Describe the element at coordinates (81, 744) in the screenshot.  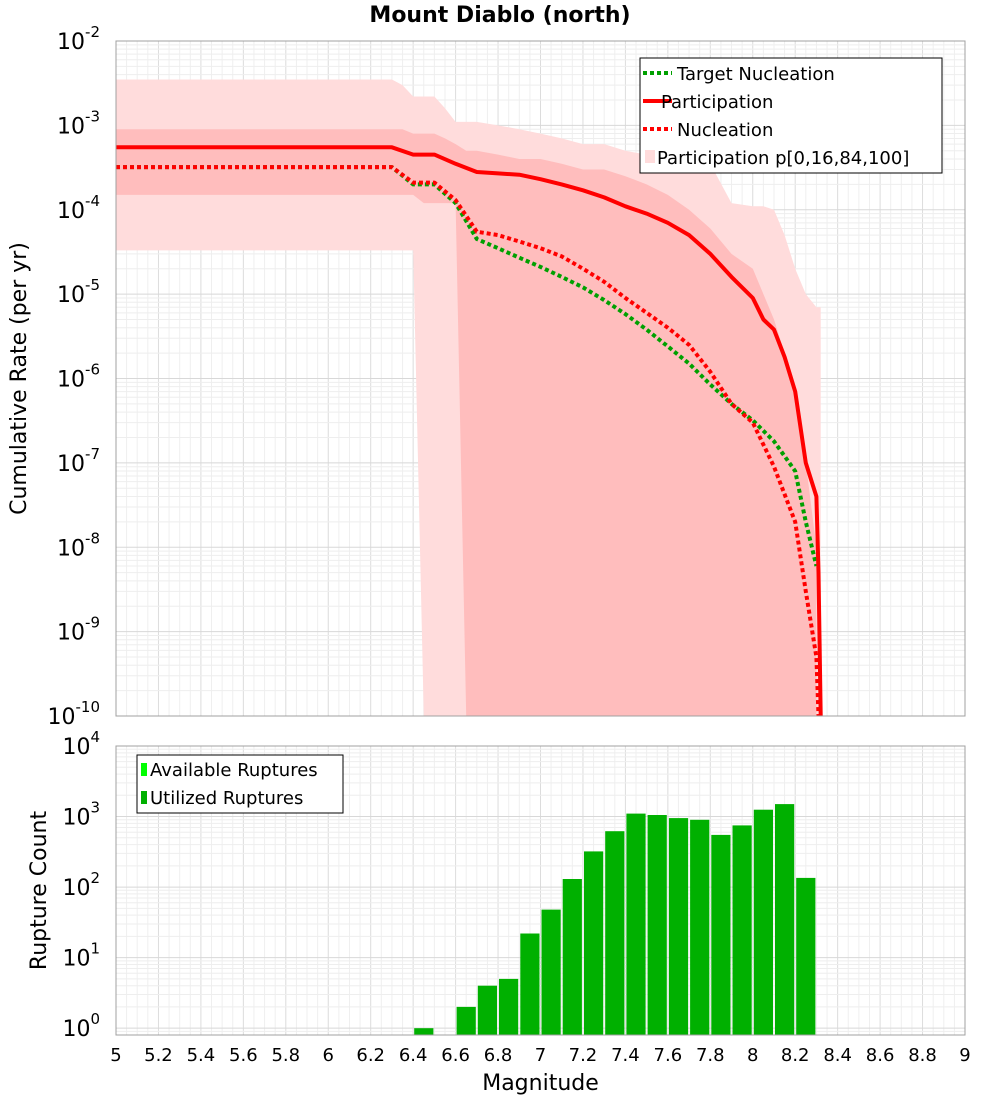
I see `y-tick-label: 10⁴` at that location.